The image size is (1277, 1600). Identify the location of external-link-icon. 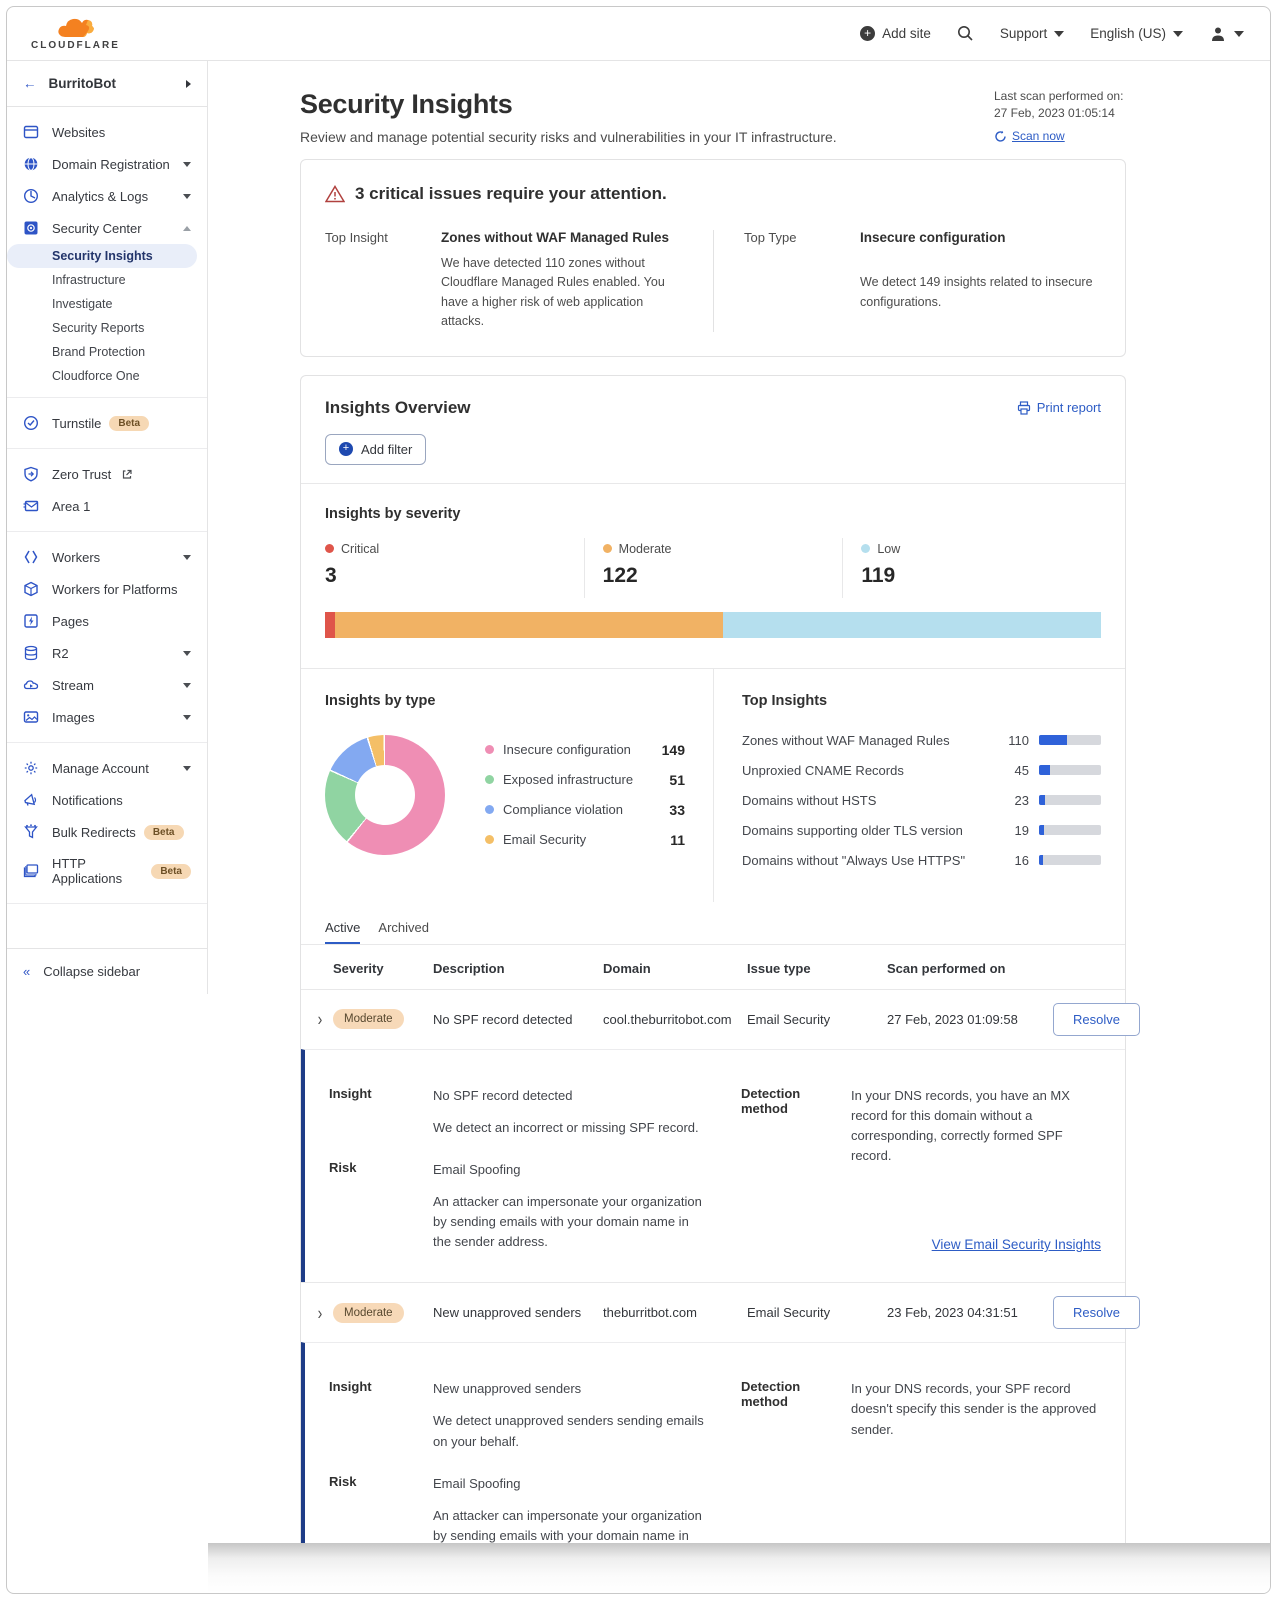
(127, 474).